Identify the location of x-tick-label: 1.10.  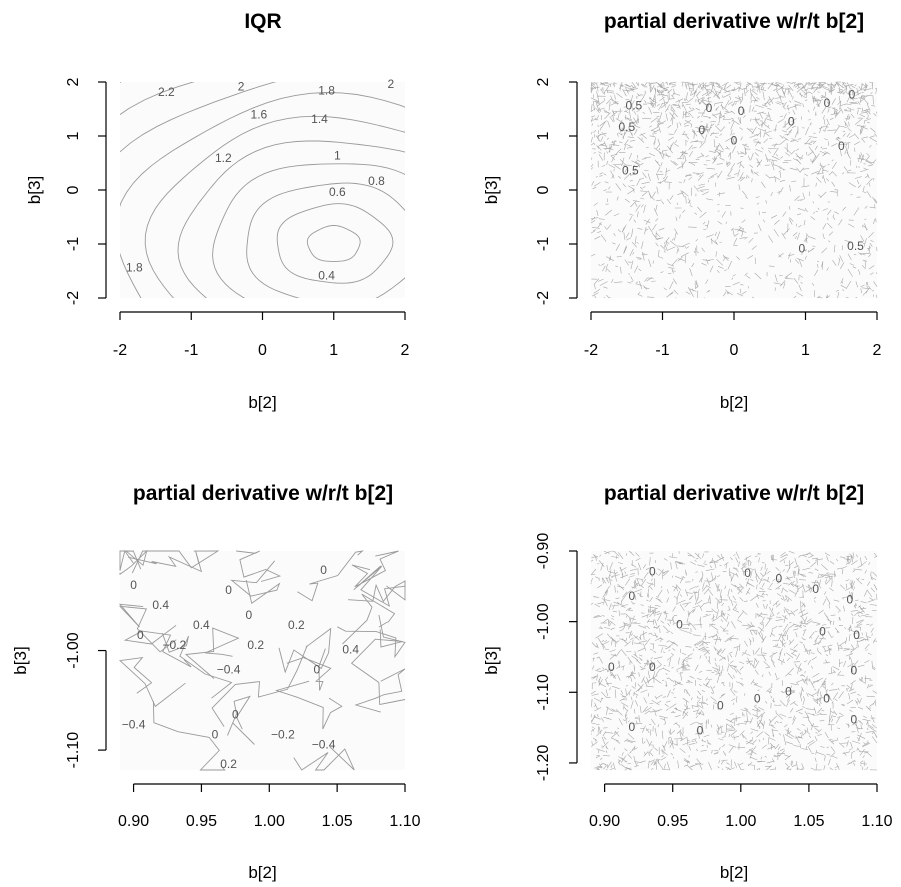
(876, 821).